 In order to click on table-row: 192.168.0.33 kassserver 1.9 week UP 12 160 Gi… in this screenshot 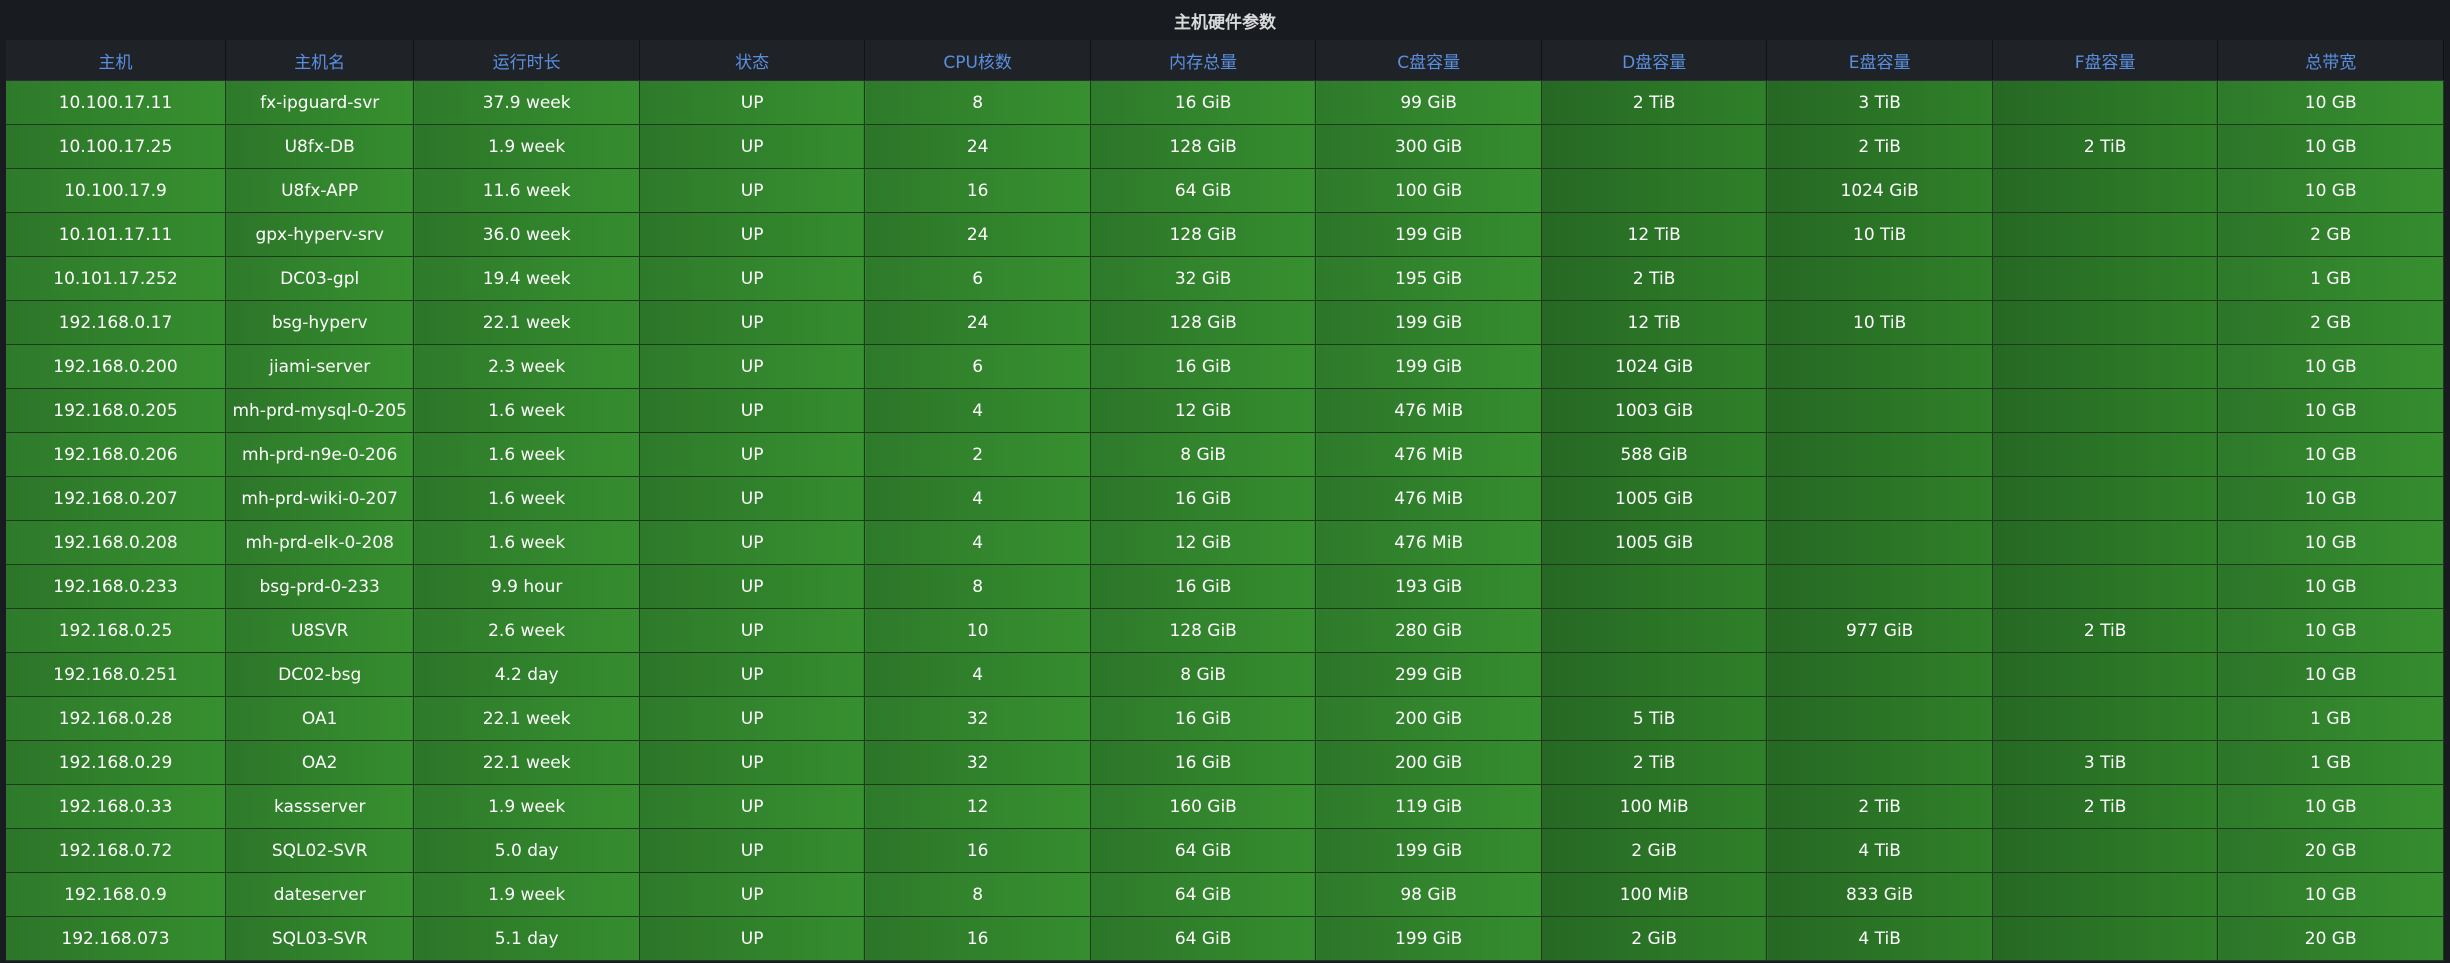, I will do `click(1225, 806)`.